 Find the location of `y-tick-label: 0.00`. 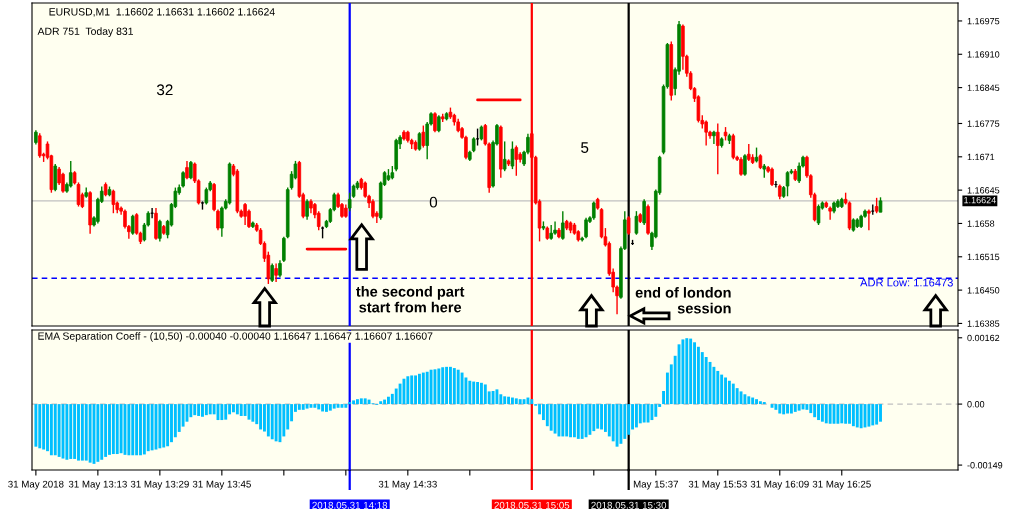

y-tick-label: 0.00 is located at coordinates (976, 404).